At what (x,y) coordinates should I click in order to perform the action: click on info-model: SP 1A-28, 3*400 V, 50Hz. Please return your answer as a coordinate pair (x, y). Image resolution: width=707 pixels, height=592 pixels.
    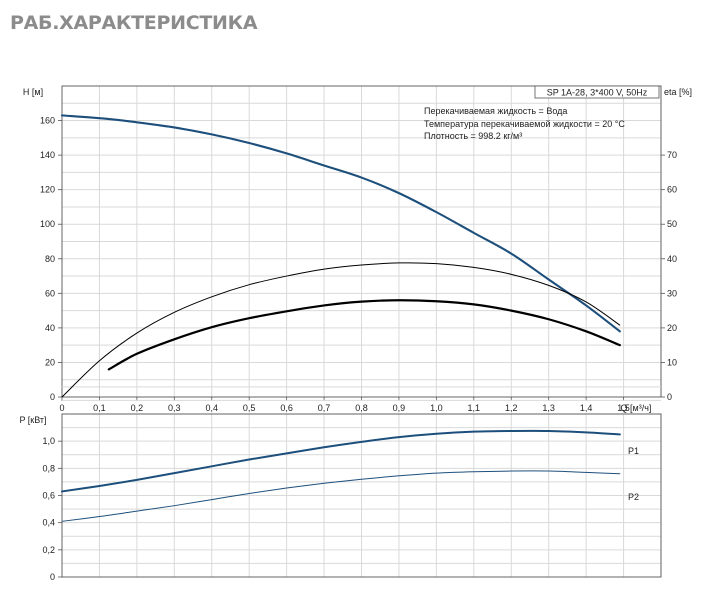
    Looking at the image, I should click on (597, 93).